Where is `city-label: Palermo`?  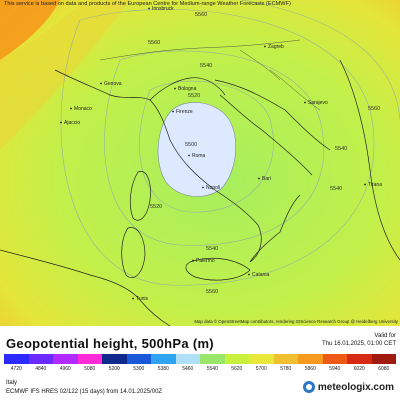
city-label: Palermo is located at coordinates (205, 261).